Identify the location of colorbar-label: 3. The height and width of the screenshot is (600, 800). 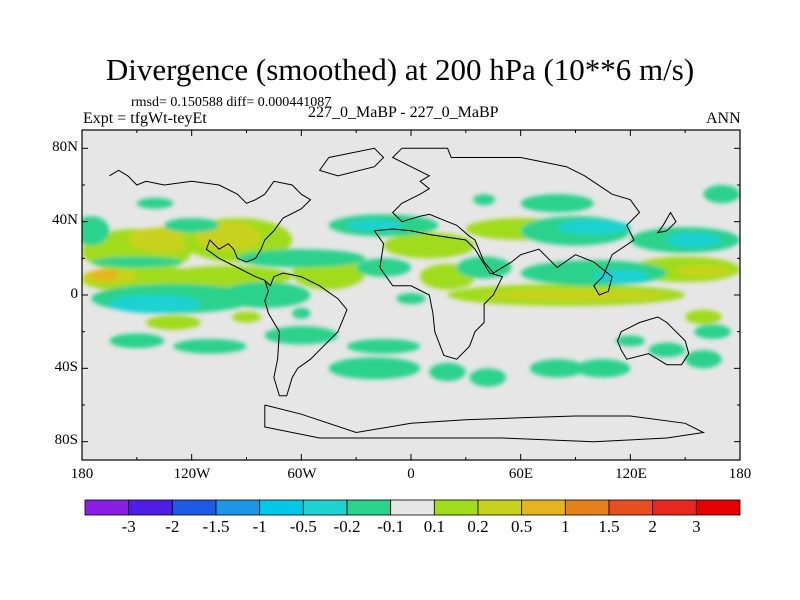
(696, 526).